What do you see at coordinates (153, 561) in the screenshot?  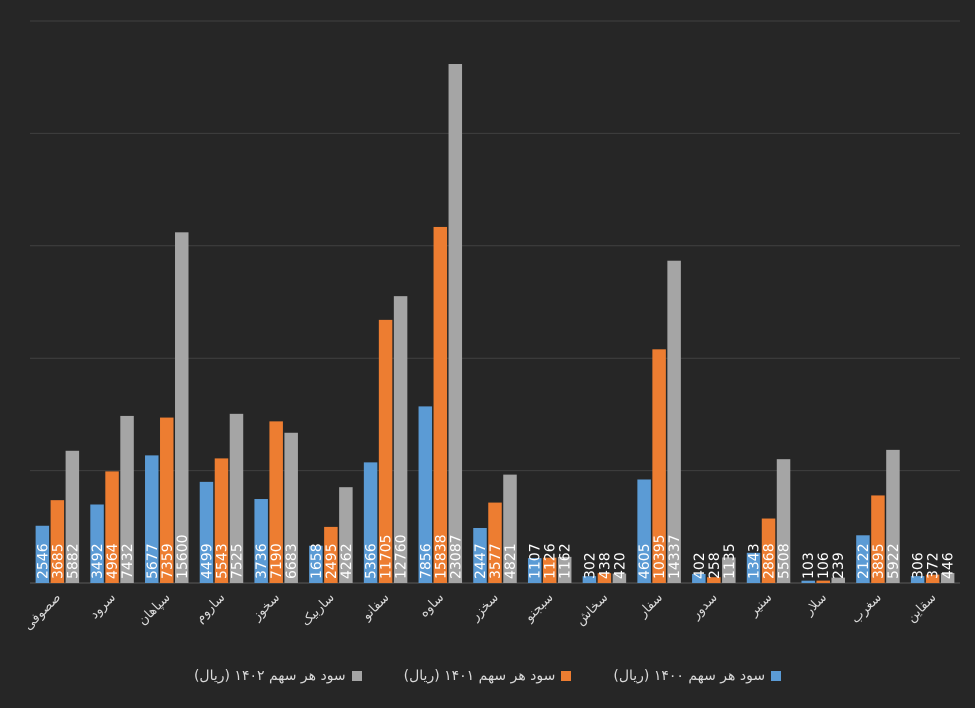 I see `data-label-1400-2: 5677` at bounding box center [153, 561].